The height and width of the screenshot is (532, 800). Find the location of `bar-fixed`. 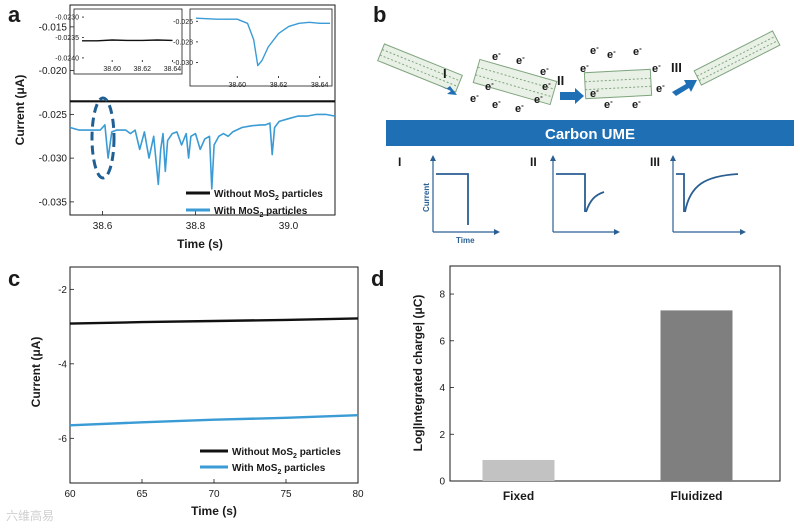

bar-fixed is located at coordinates (518, 470).